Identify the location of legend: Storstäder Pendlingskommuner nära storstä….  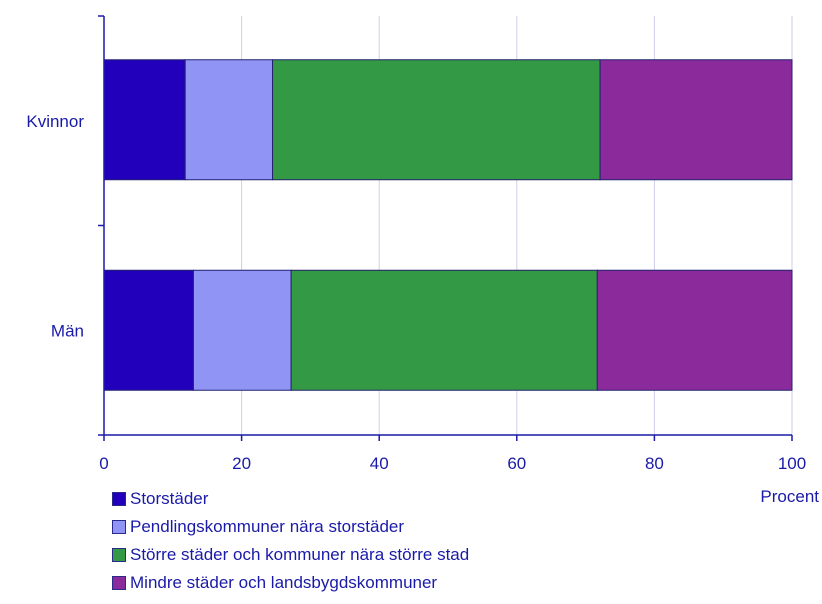
(290, 541).